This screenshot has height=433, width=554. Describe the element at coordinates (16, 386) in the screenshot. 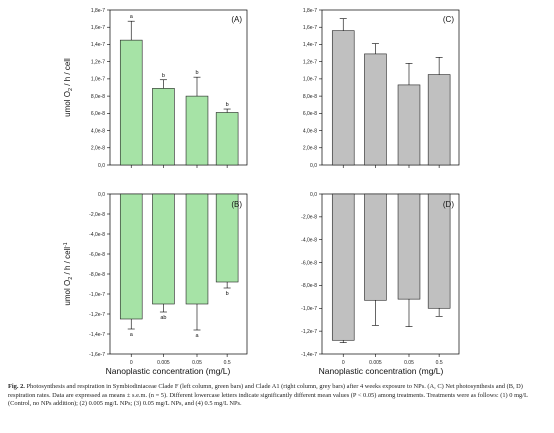

I see `caption-figure-label: Fig. 2.` at that location.